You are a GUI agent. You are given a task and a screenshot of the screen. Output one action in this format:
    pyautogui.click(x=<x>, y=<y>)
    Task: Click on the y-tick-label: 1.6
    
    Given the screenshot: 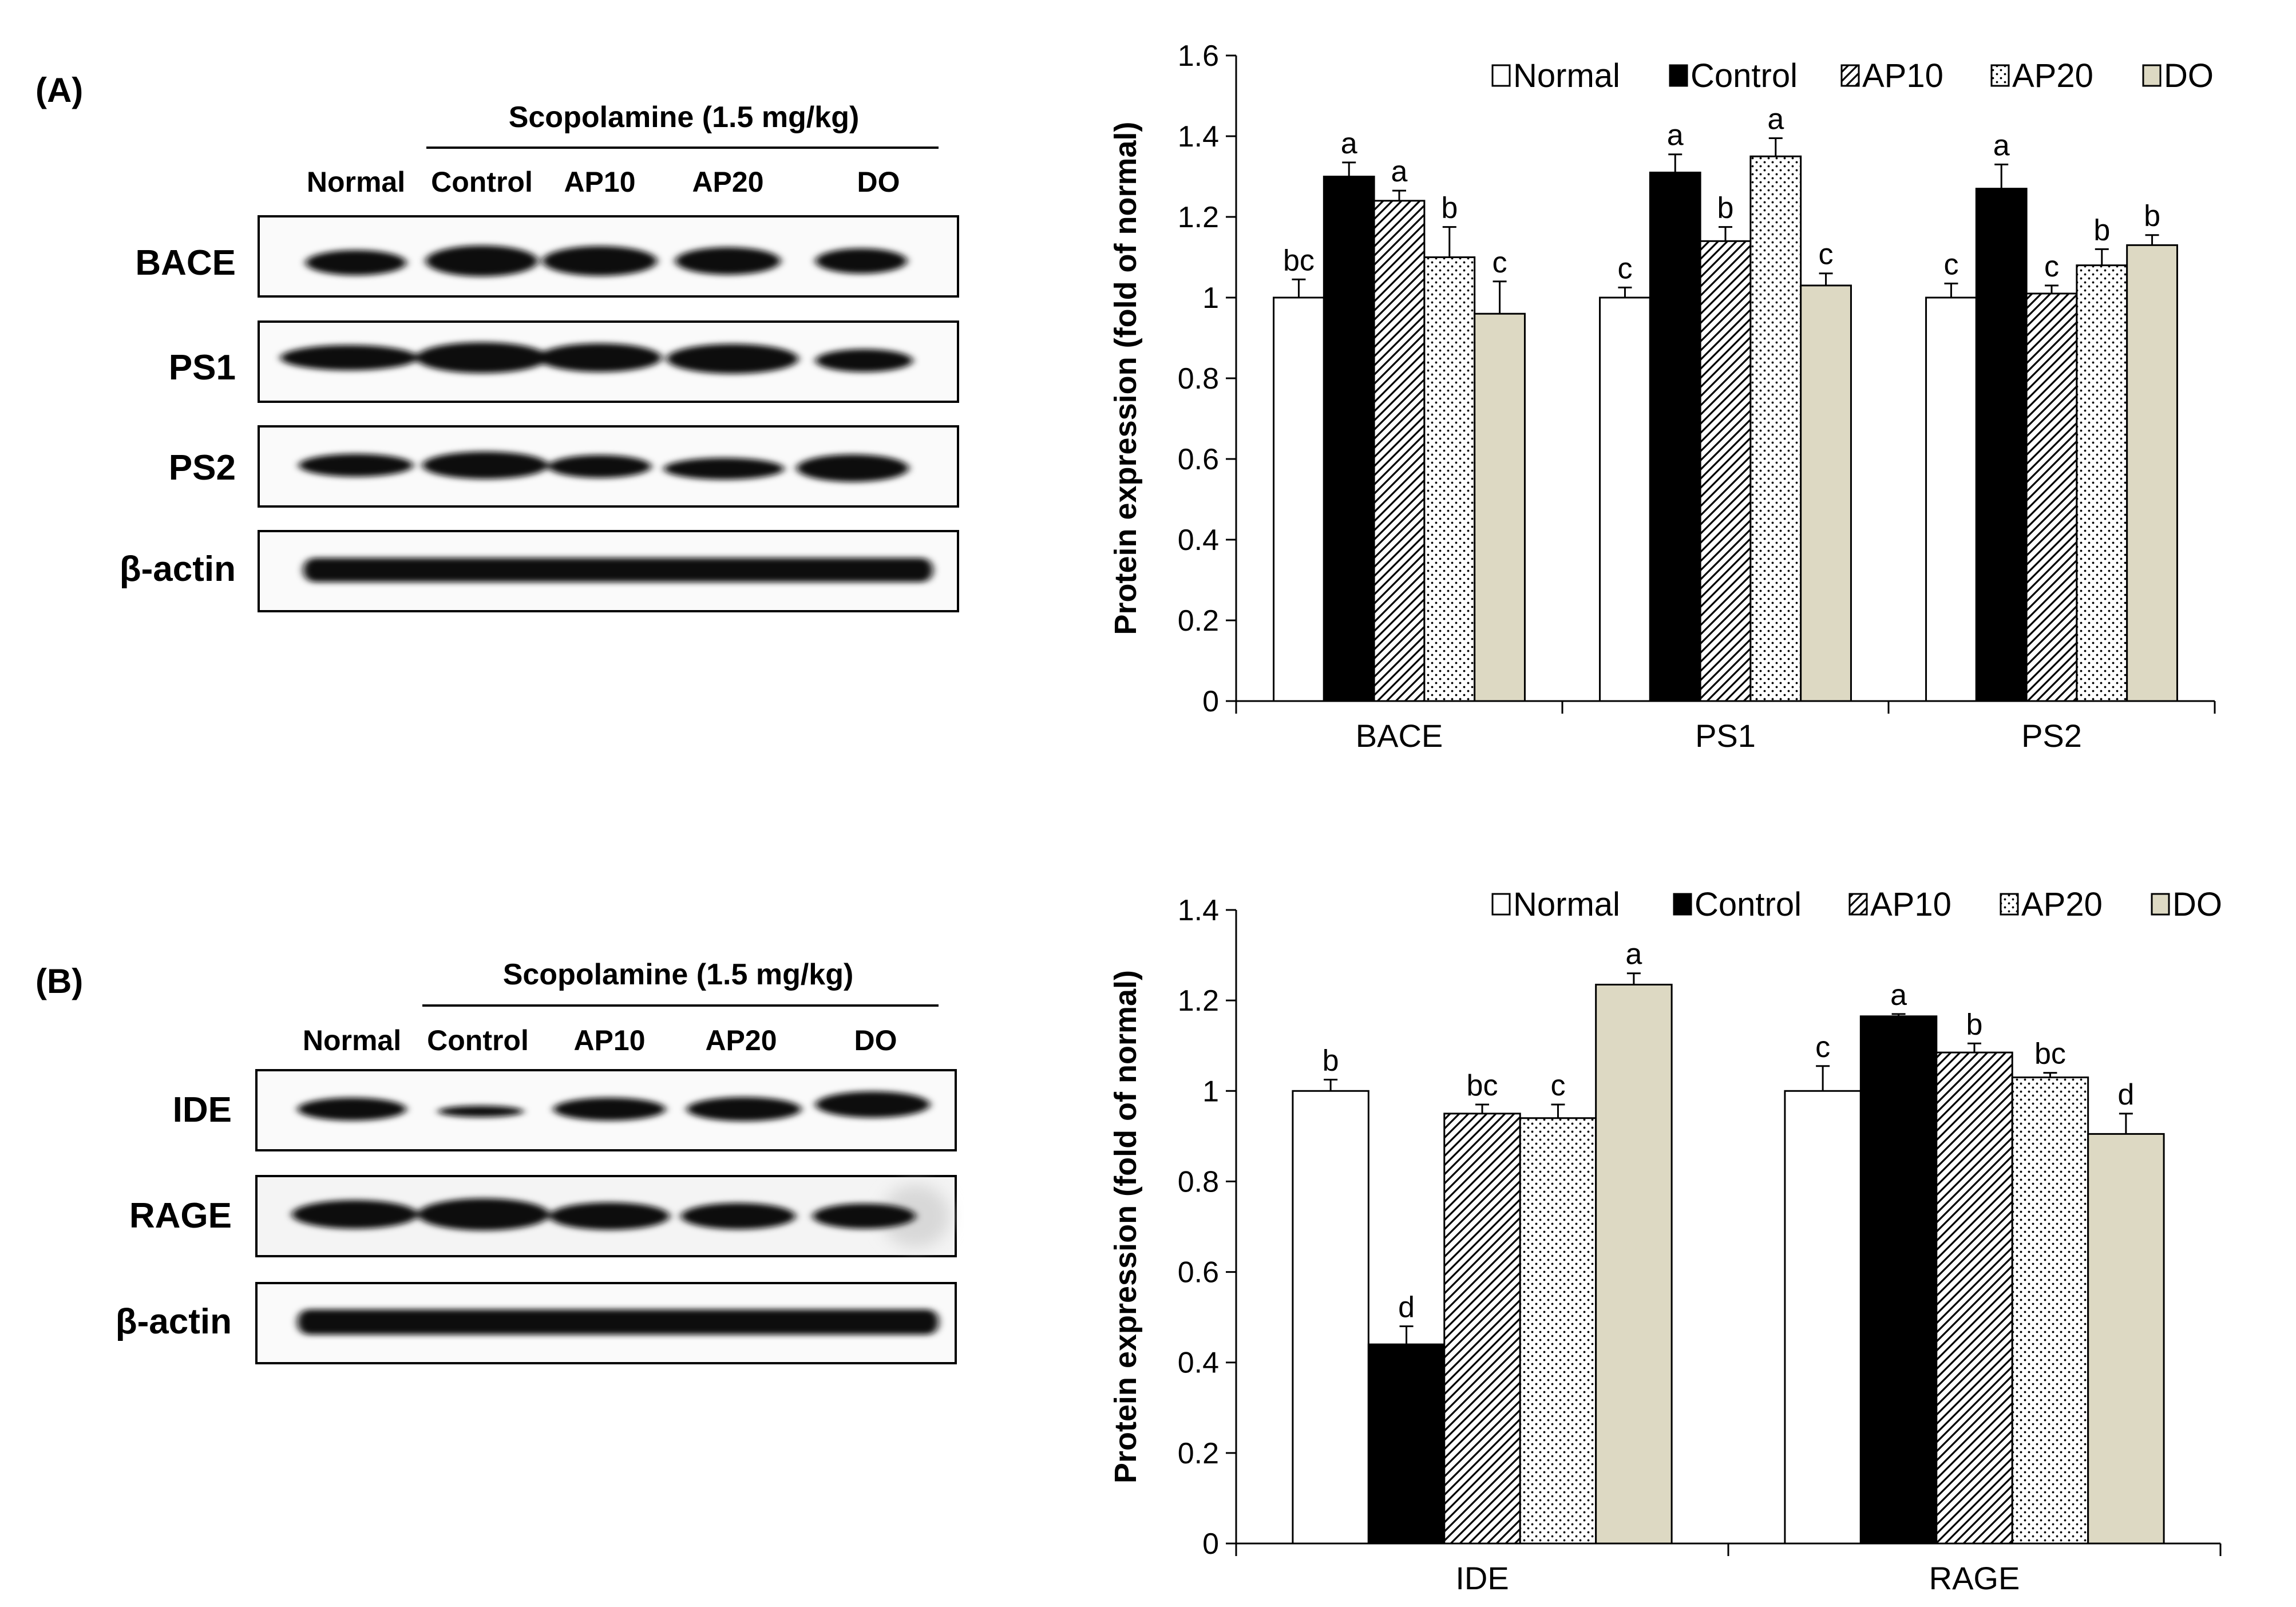 What is the action you would take?
    pyautogui.click(x=1198, y=56)
    